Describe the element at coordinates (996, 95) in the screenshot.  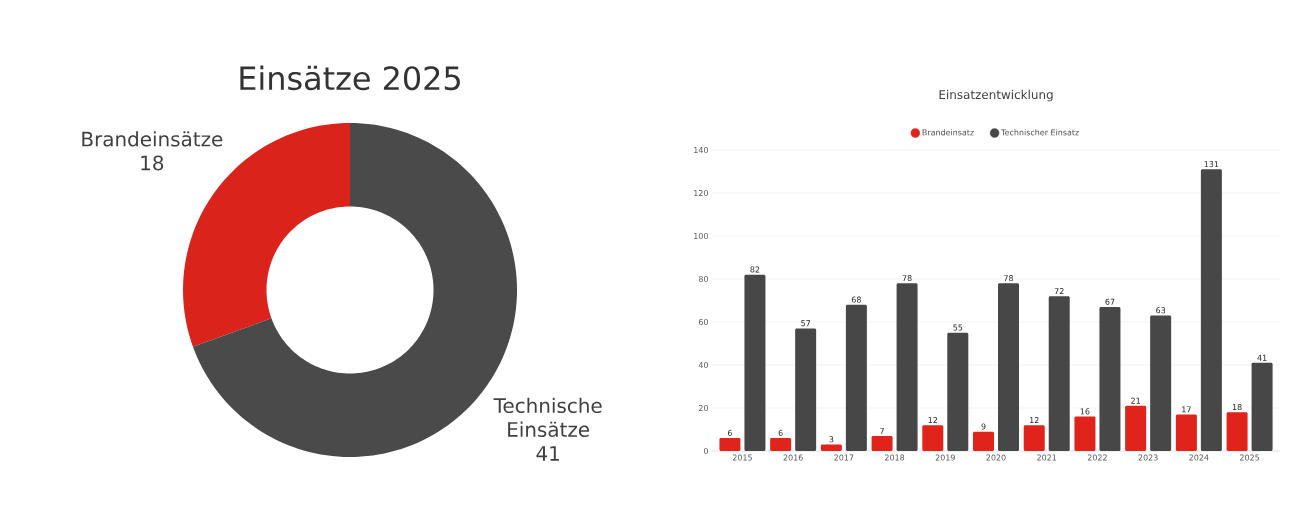
I see `chart-title: Einsatzentwicklung` at that location.